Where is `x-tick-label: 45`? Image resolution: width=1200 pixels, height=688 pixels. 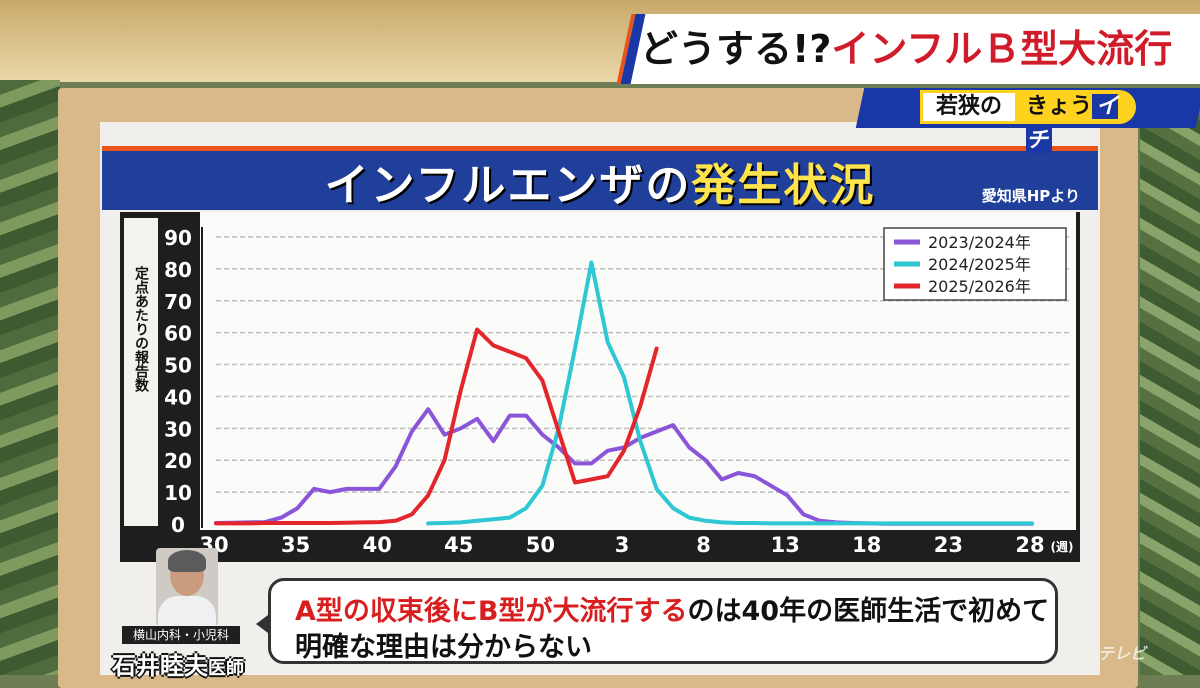
x-tick-label: 45 is located at coordinates (458, 545).